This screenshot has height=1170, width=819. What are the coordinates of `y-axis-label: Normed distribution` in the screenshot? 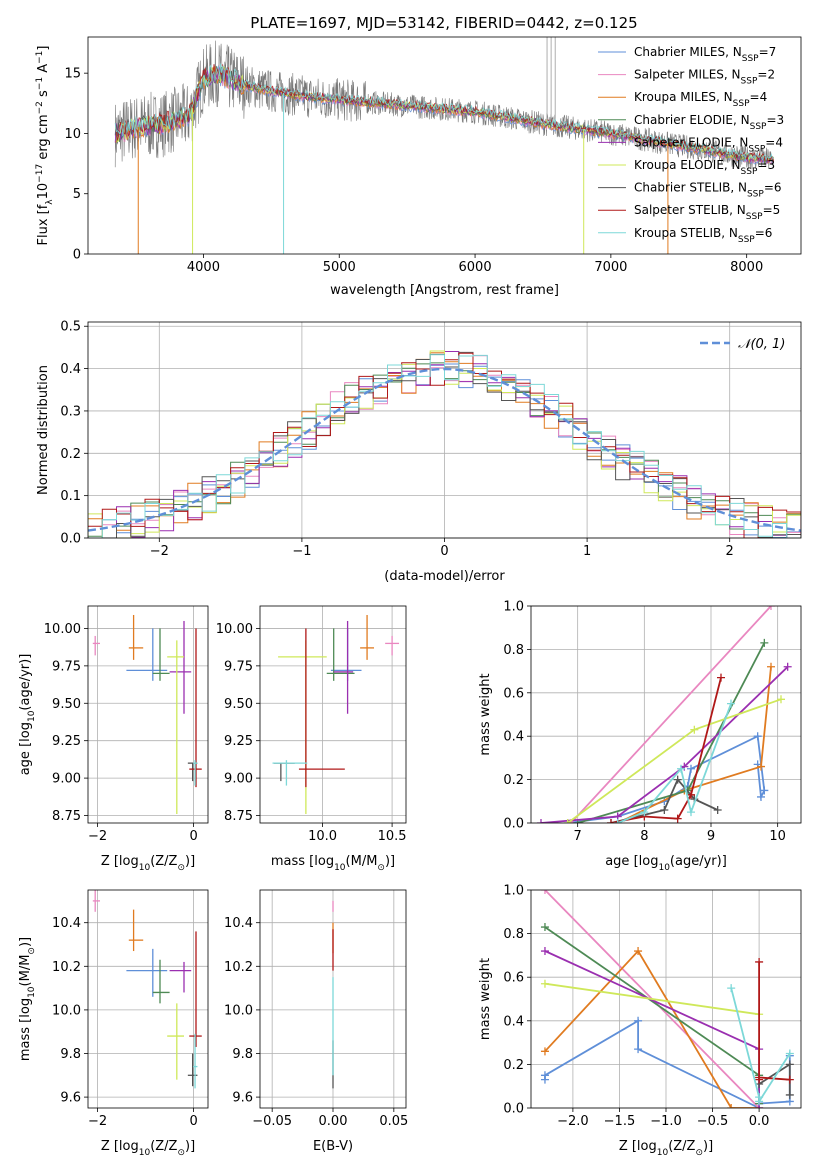 It's located at (43, 430).